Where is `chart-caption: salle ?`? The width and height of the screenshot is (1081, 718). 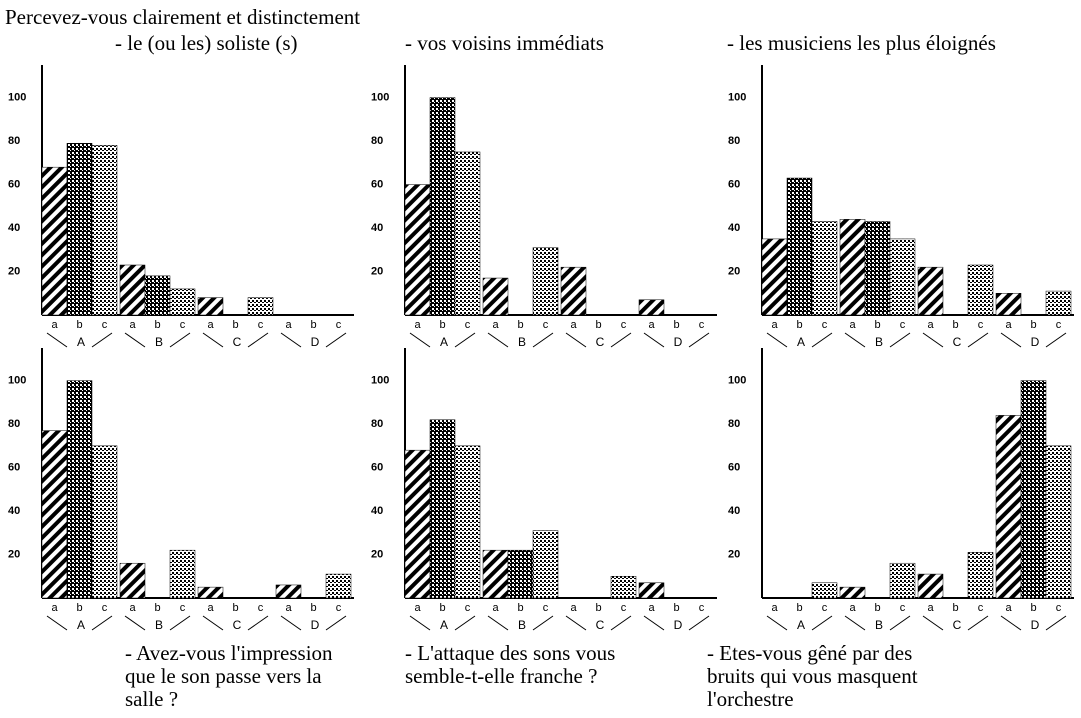
chart-caption: salle ? is located at coordinates (151, 699).